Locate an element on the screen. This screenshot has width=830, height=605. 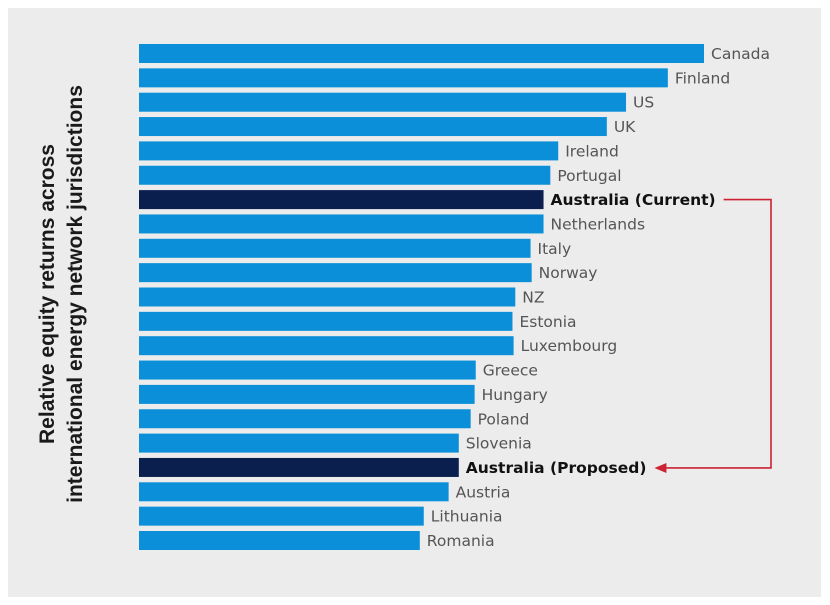
bar-label-italy: Italy is located at coordinates (555, 249).